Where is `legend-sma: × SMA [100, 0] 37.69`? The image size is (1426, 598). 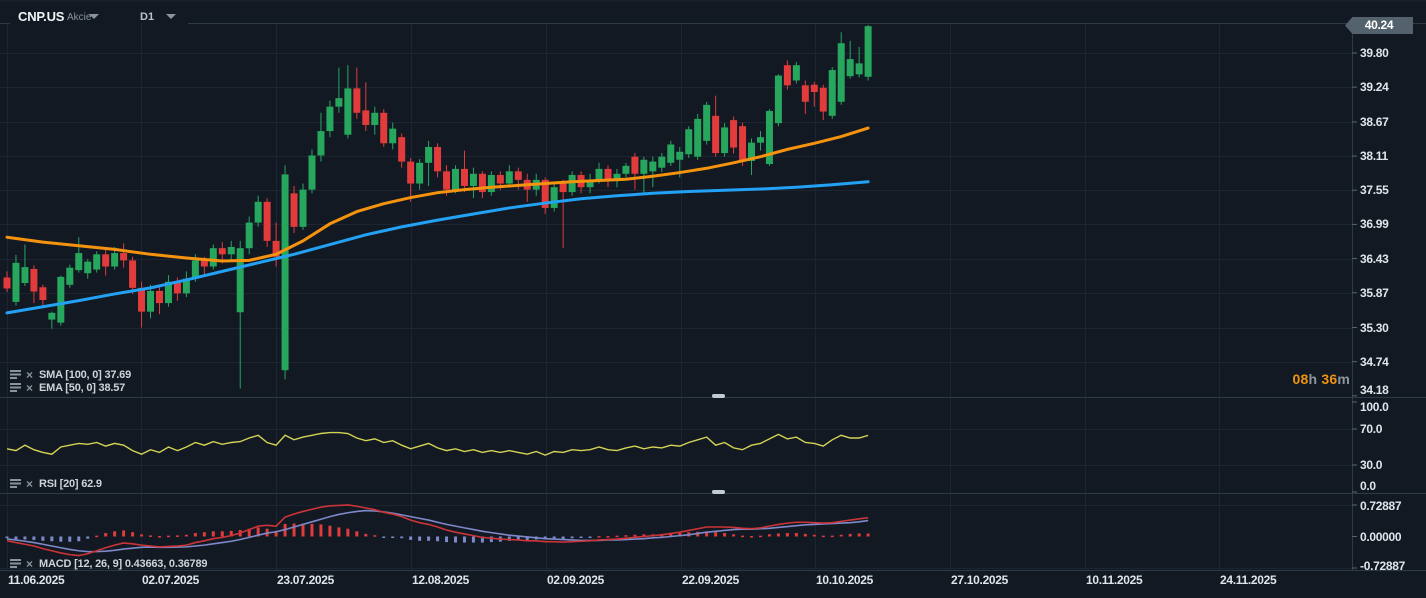
legend-sma: × SMA [100, 0] 37.69 is located at coordinates (70, 374).